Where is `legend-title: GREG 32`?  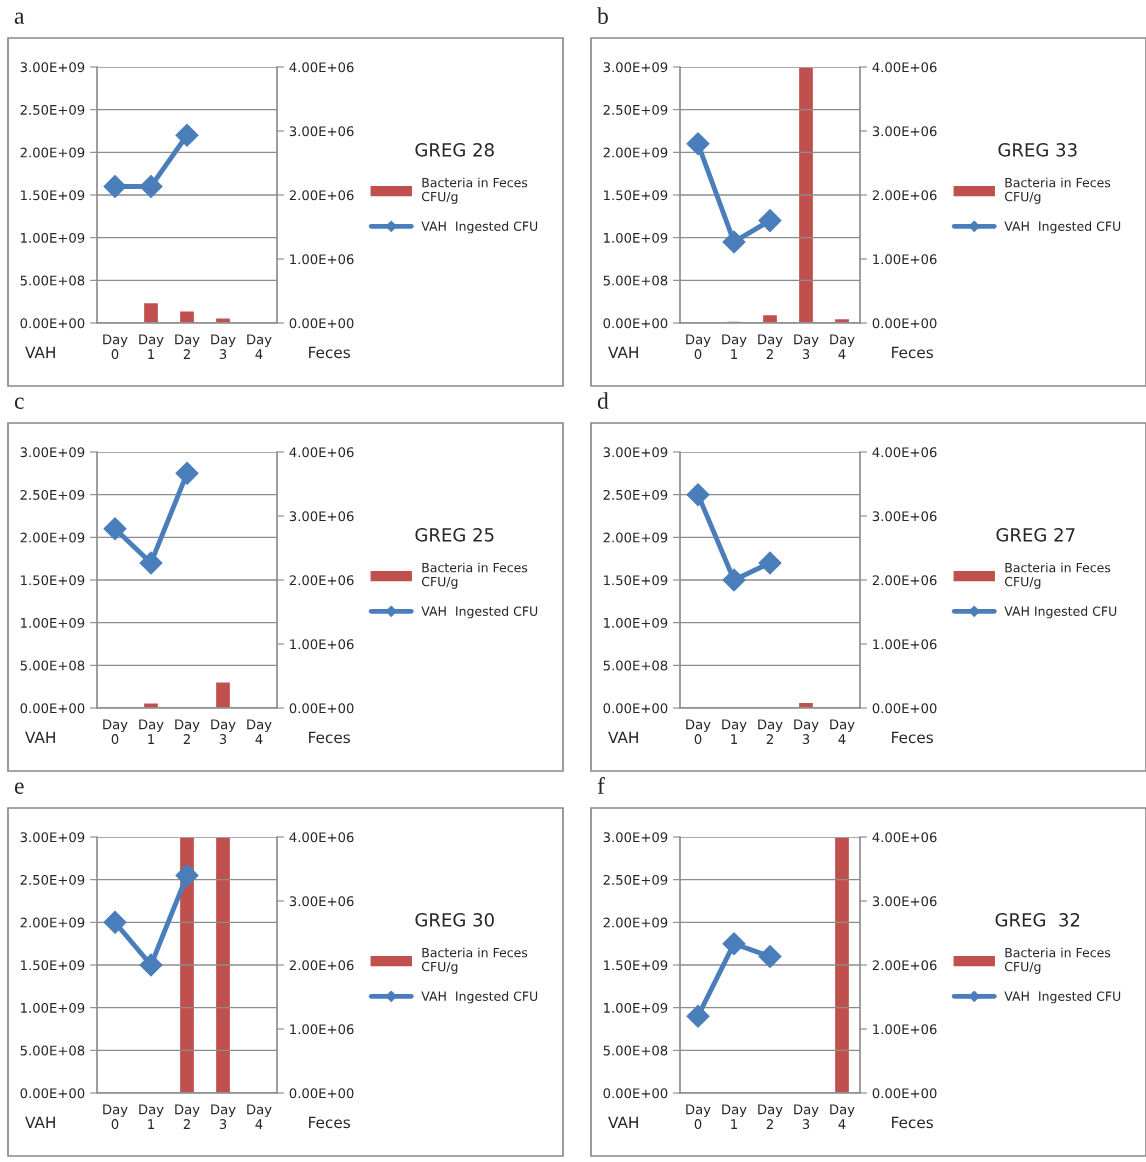
legend-title: GREG 32 is located at coordinates (1037, 919).